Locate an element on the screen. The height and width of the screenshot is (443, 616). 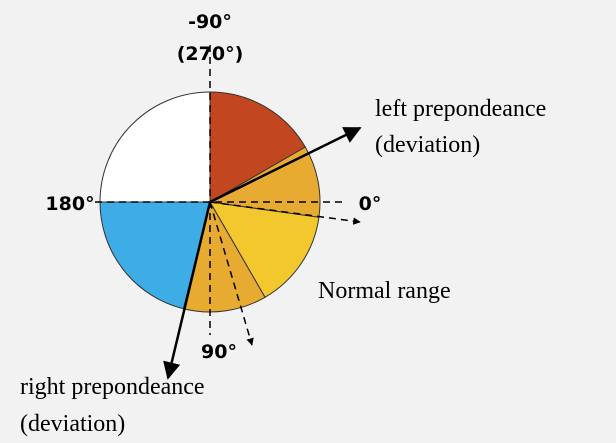
label: left prepondeance is located at coordinates (460, 109).